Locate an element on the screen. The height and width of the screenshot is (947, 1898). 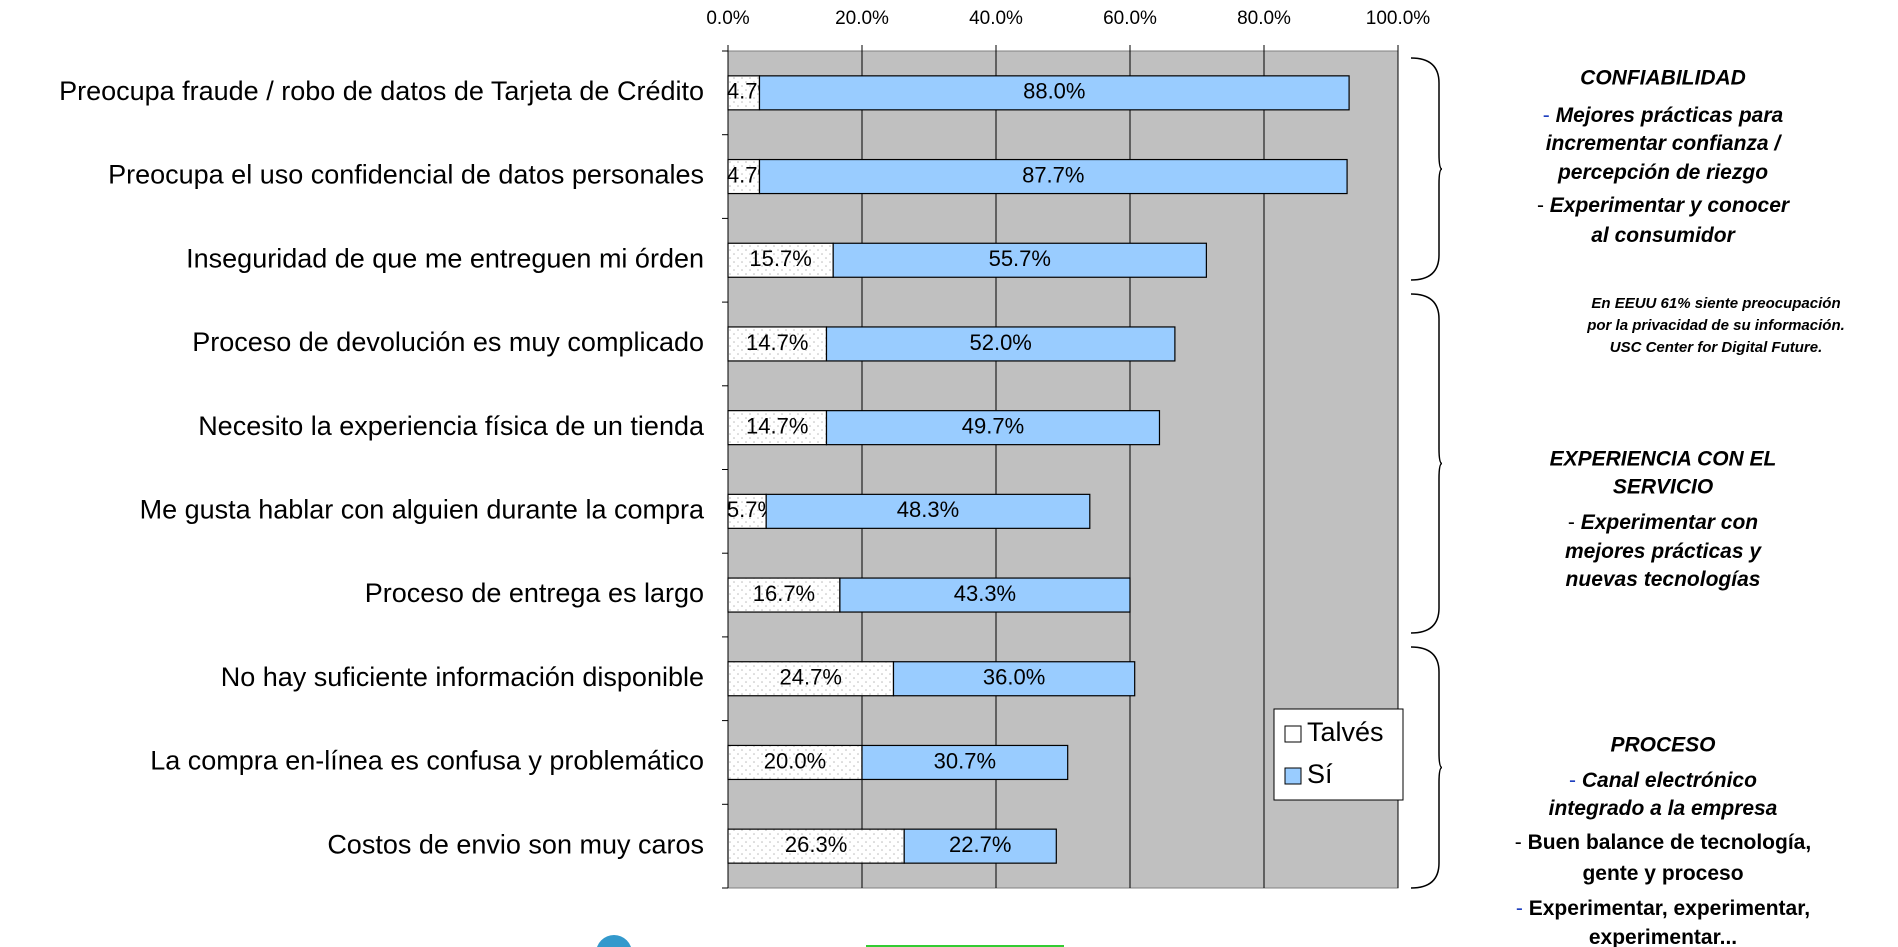
legend-label: Talvés is located at coordinates (1345, 732).